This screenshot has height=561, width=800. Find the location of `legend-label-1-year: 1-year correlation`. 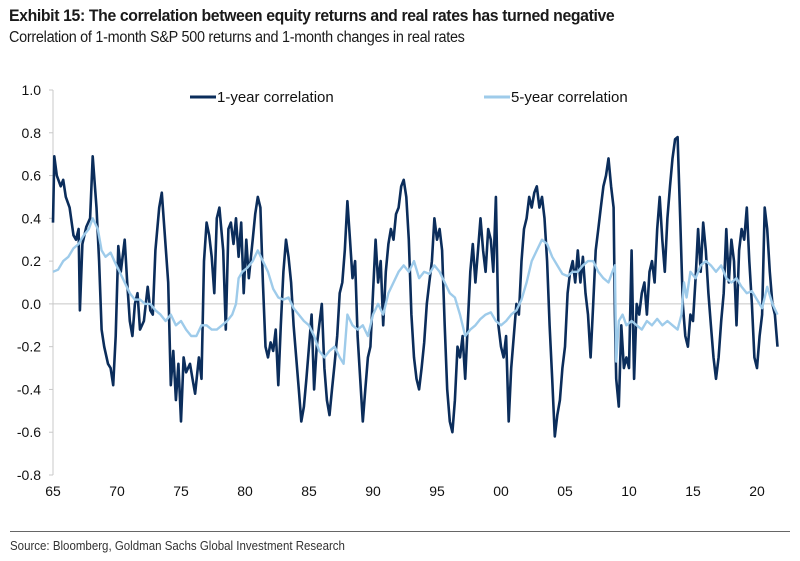

legend-label-1-year: 1-year correlation is located at coordinates (275, 97).